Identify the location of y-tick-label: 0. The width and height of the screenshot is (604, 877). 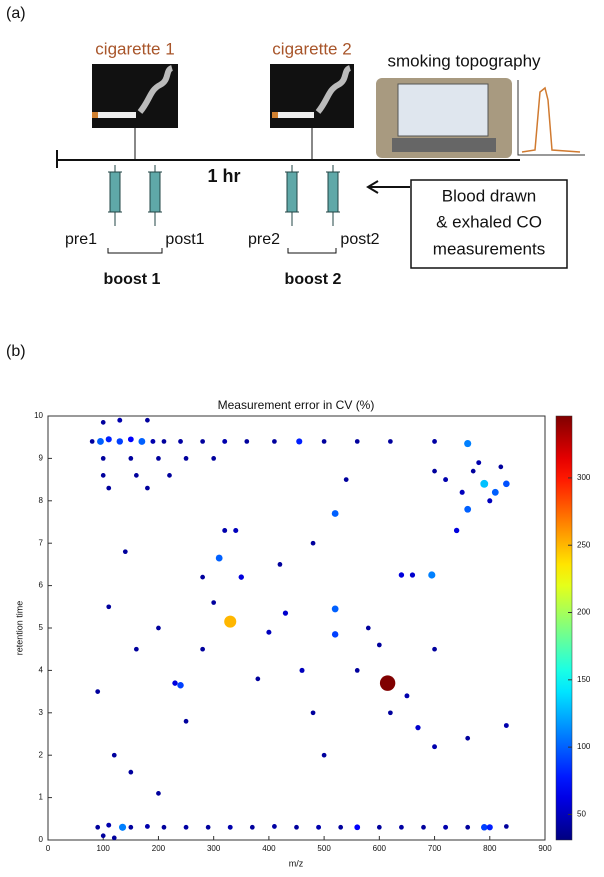
(41, 839).